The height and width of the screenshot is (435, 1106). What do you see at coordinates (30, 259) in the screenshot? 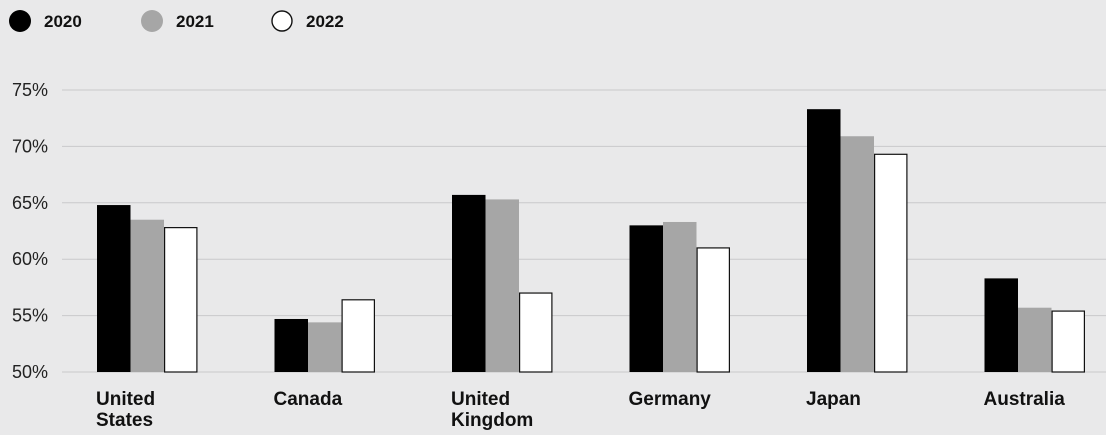
I see `y-tick-label: 60%` at bounding box center [30, 259].